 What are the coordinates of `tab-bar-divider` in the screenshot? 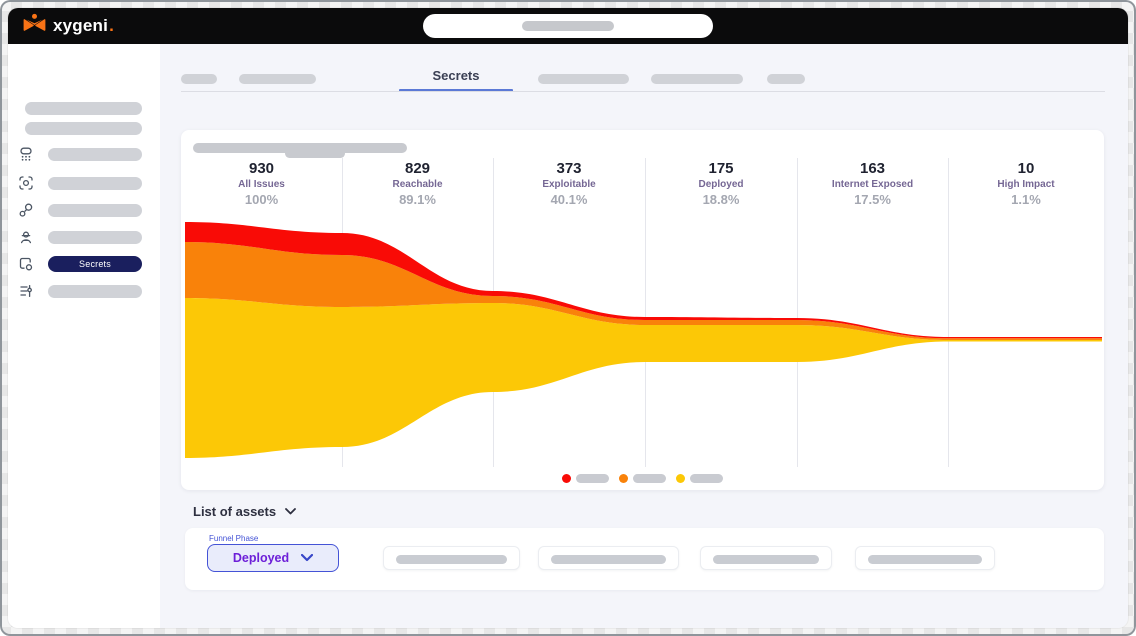 It's located at (643, 91).